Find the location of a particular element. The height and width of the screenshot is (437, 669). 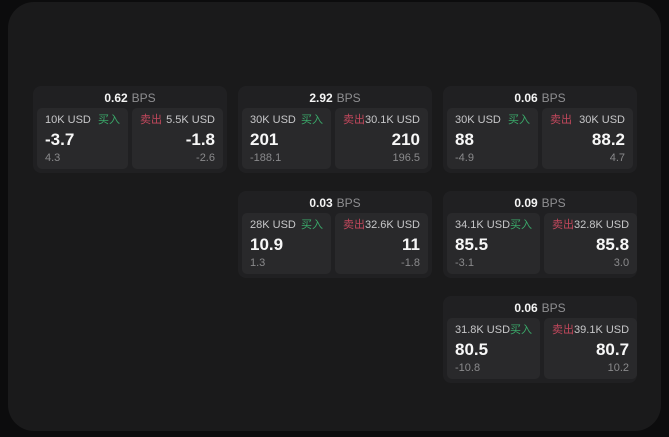

sell-panel: 卖出 32.6K USD 11 -1.8 is located at coordinates (381, 243).